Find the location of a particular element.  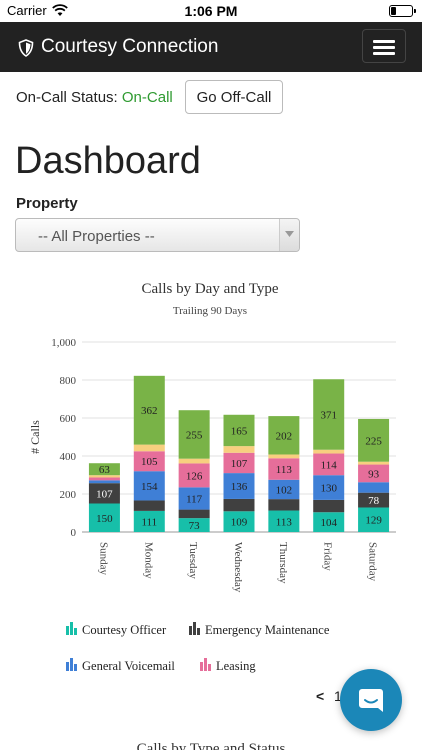

chart-subtitle: Trailing 90 Days is located at coordinates (210, 311).